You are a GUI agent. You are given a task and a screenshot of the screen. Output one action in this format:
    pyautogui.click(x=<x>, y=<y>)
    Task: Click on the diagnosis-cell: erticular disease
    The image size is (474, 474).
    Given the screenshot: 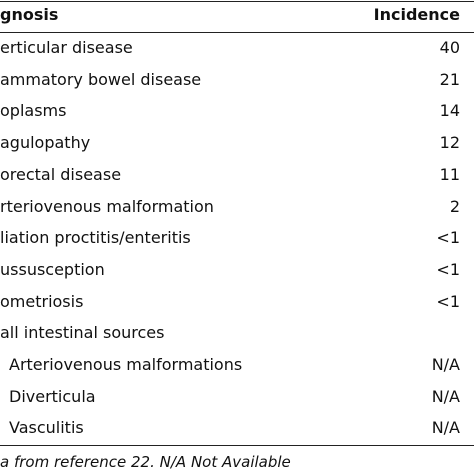 What is the action you would take?
    pyautogui.click(x=66, y=47)
    